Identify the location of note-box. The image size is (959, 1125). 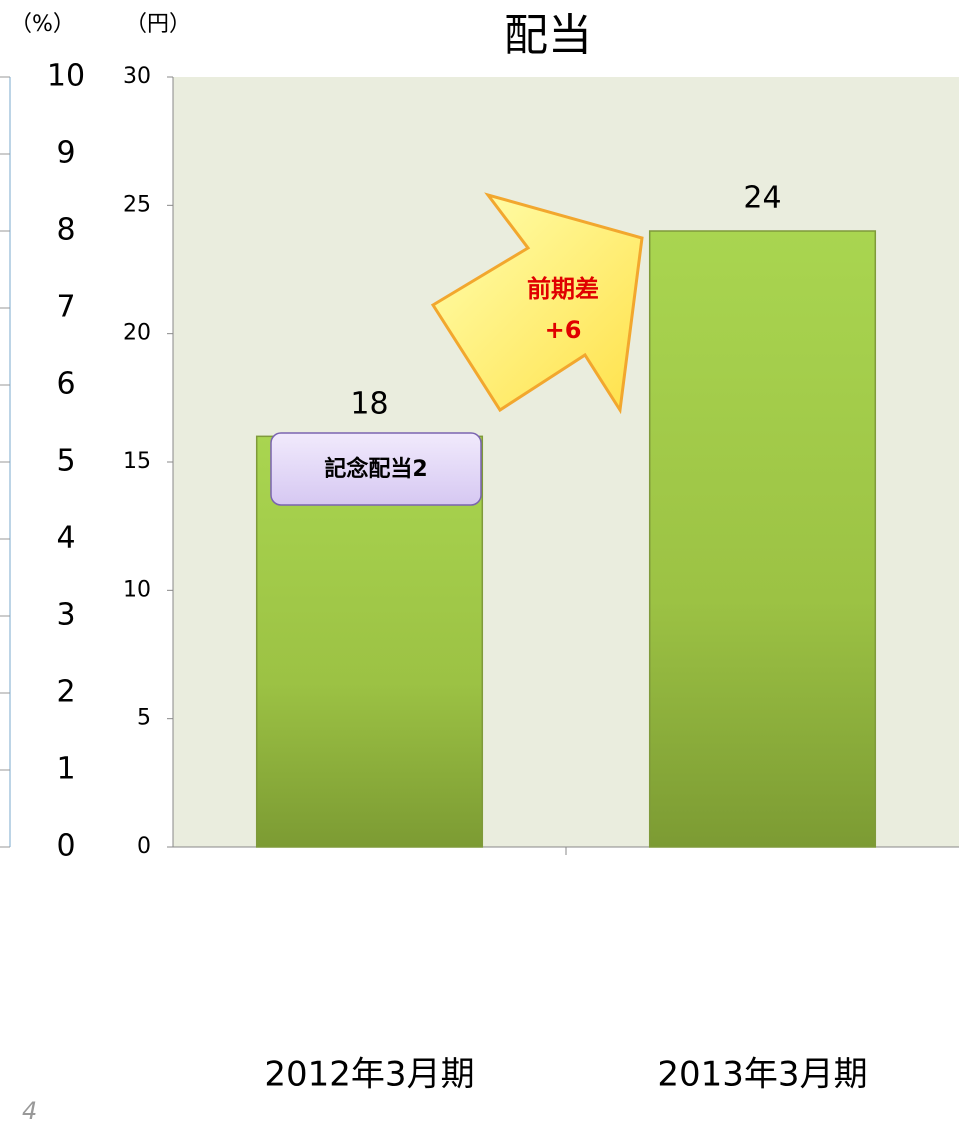
(376, 469).